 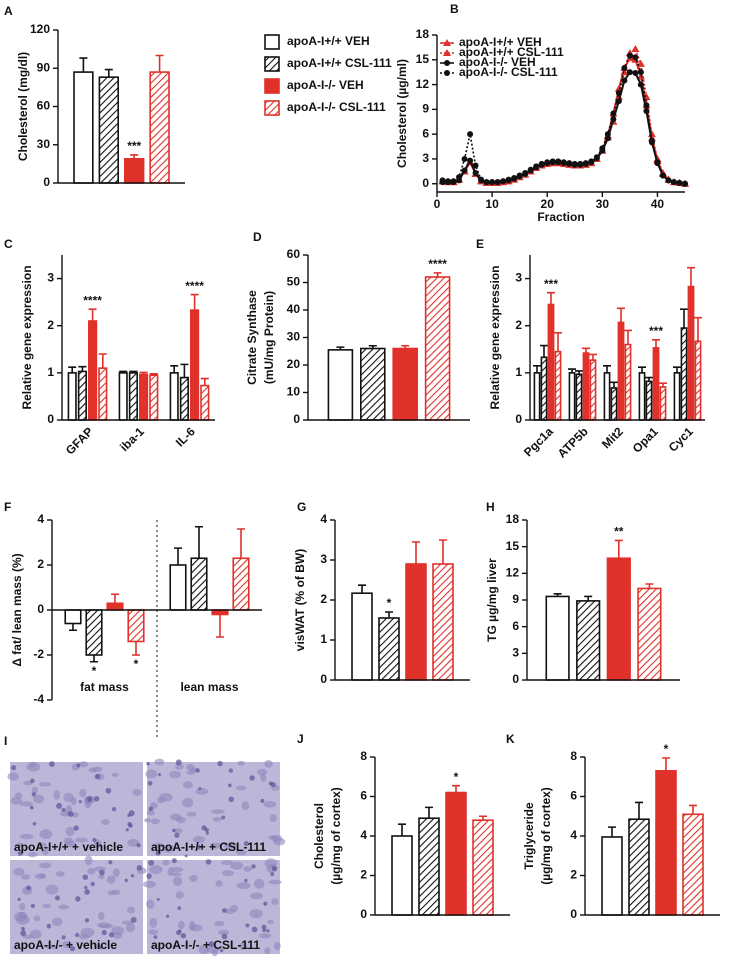 I want to click on x-tick-label: 10, so click(x=492, y=204).